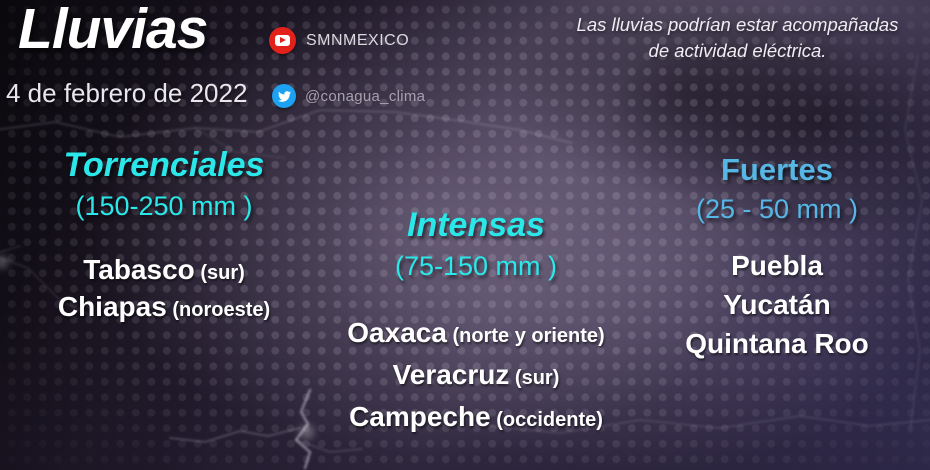 The image size is (930, 470). What do you see at coordinates (737, 51) in the screenshot?
I see `note-line-2: de actividad eléctrica.` at bounding box center [737, 51].